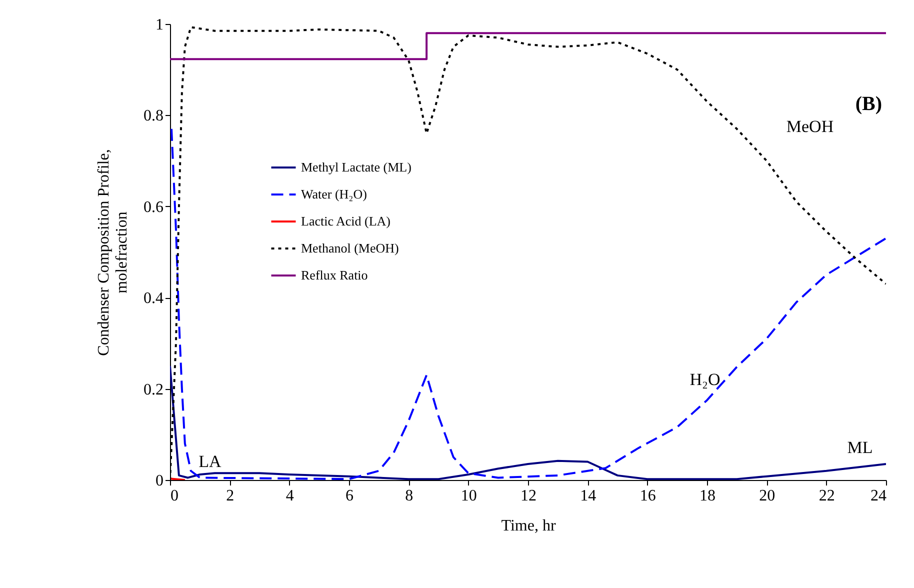 The height and width of the screenshot is (588, 914). Describe the element at coordinates (648, 496) in the screenshot. I see `x-tick-label: 16` at that location.